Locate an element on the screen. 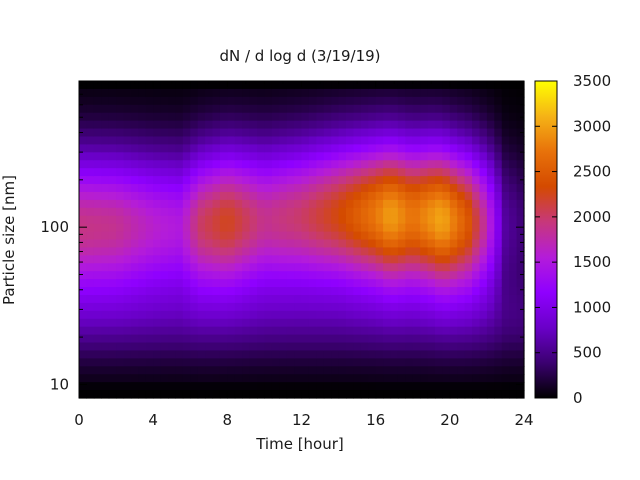 The image size is (640, 480). x-tick-label: 4 is located at coordinates (153, 420).